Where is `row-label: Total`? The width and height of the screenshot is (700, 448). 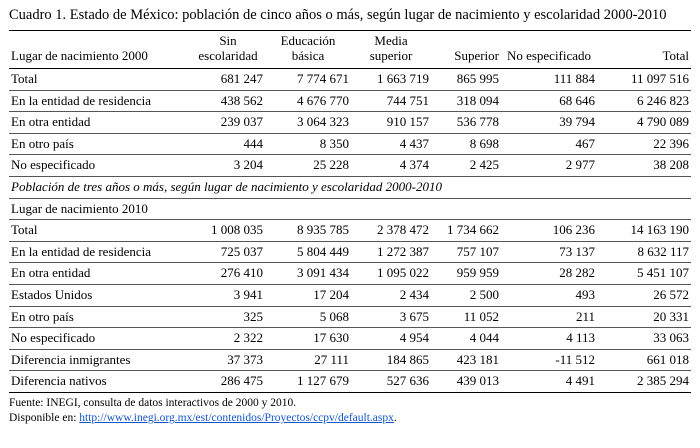 row-label: Total is located at coordinates (24, 79).